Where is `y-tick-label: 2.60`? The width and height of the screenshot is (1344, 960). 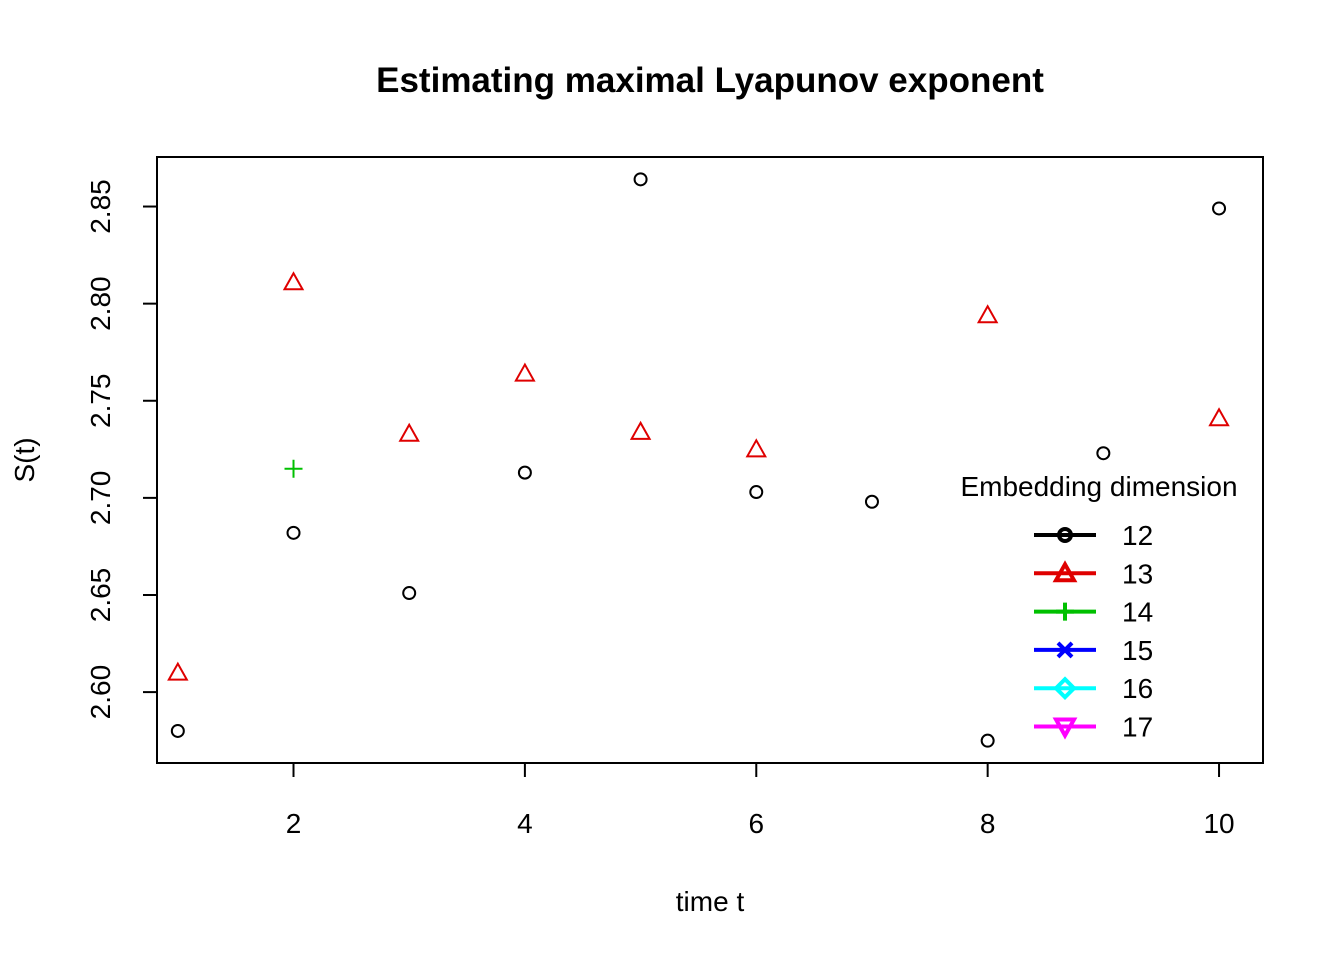
y-tick-label: 2.60 is located at coordinates (100, 692).